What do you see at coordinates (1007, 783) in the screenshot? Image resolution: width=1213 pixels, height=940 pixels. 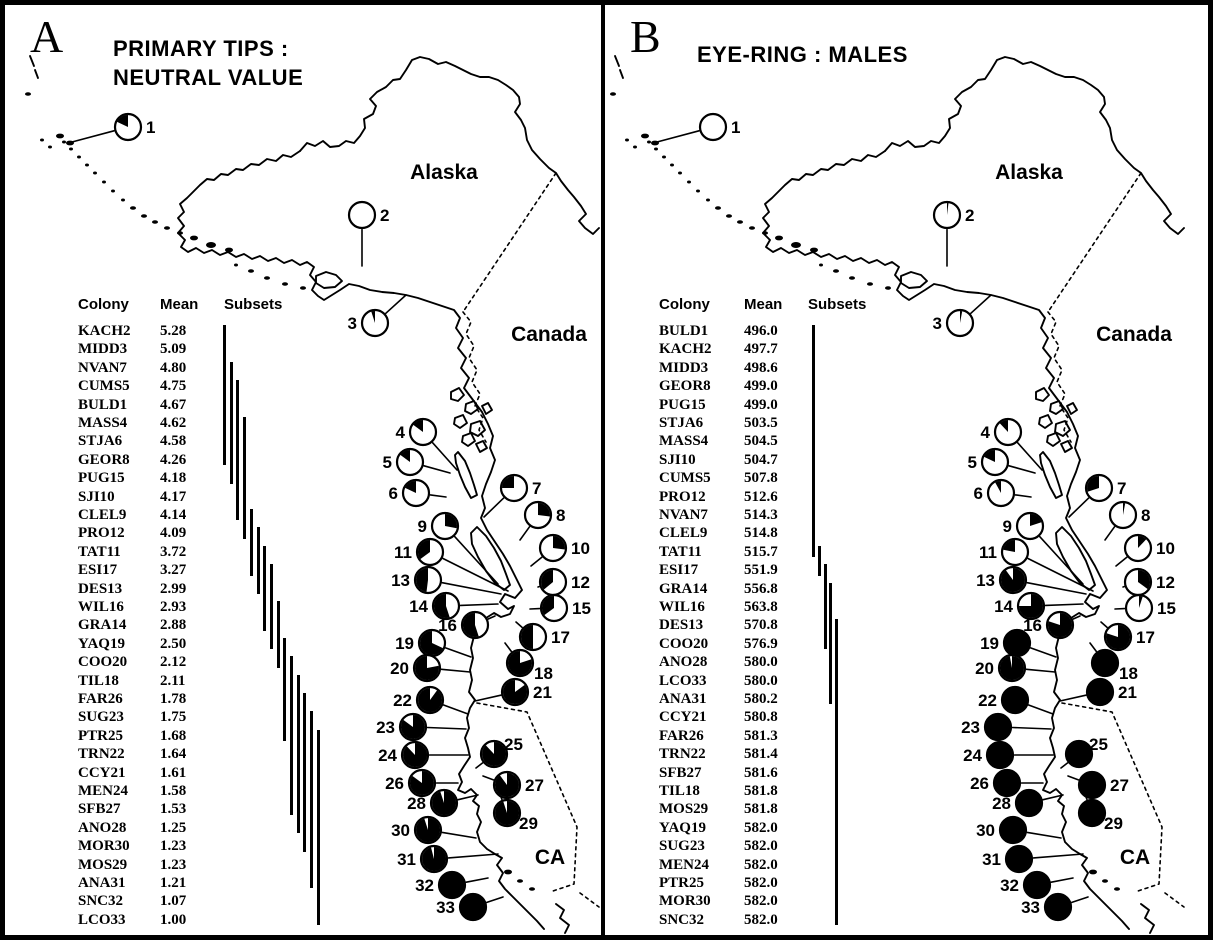 I see `site-26: 26` at bounding box center [1007, 783].